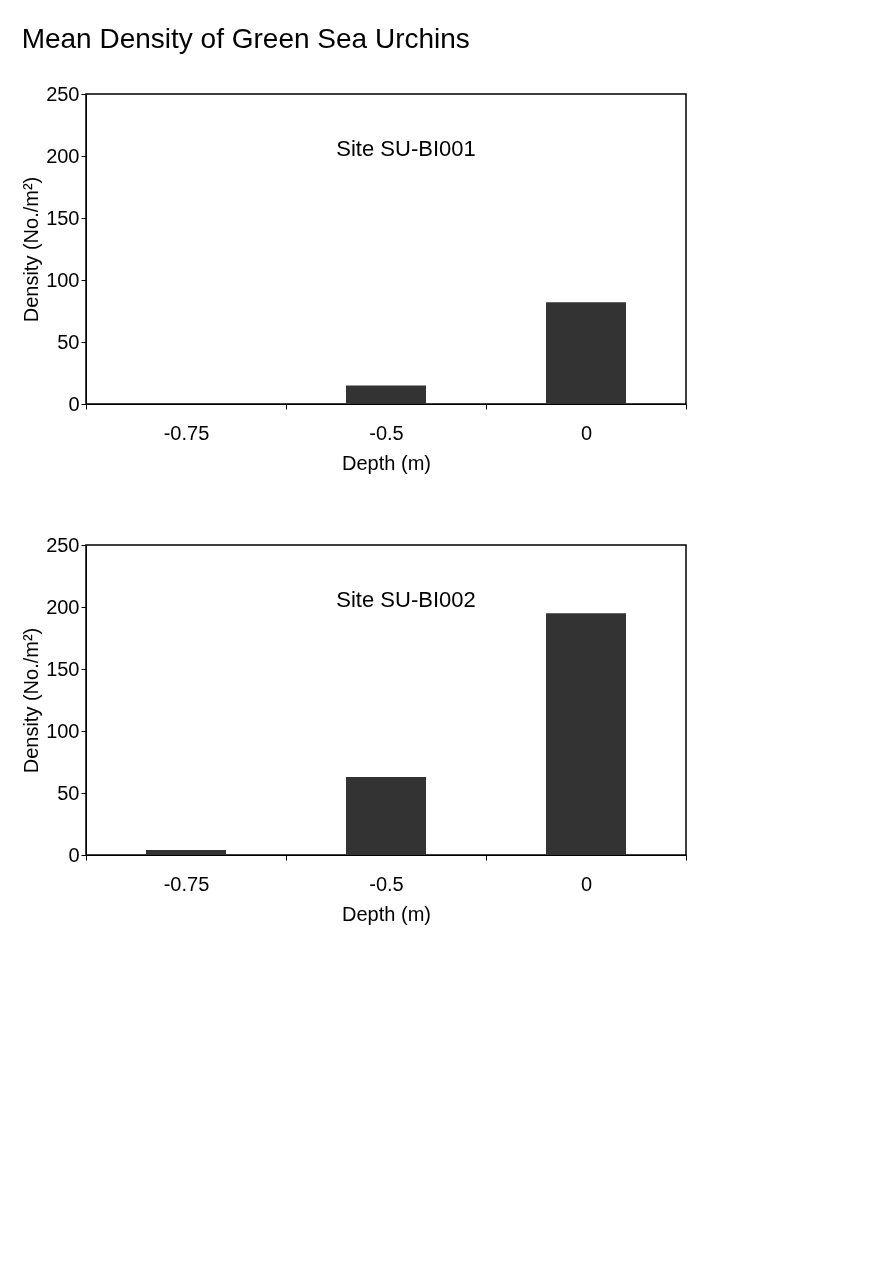  Describe the element at coordinates (406, 148) in the screenshot. I see `annotation: Site SU-BI001` at that location.